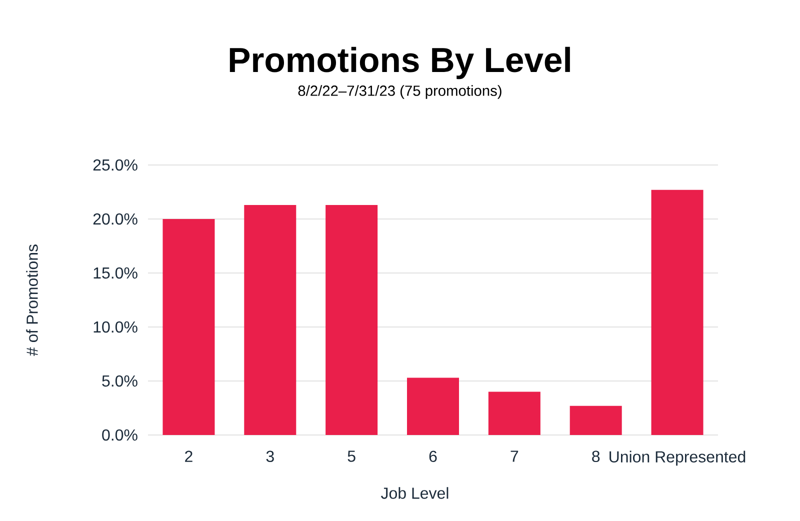  I want to click on x-tick-label: 3, so click(270, 456).